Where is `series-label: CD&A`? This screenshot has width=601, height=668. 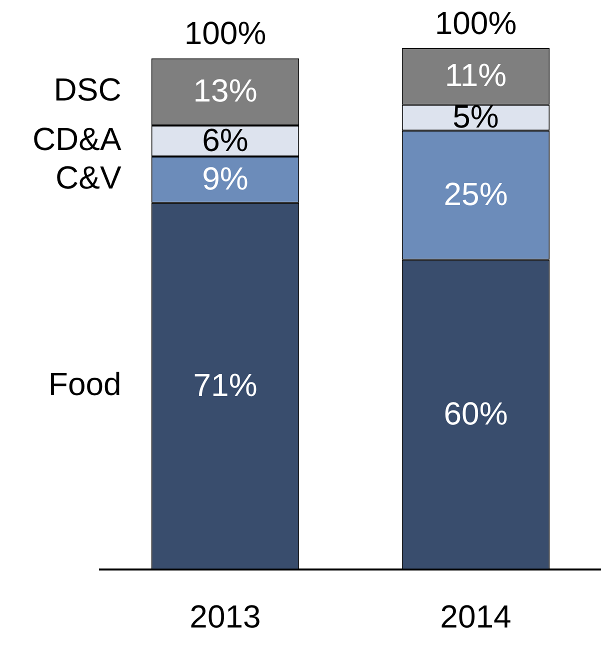
series-label: CD&A is located at coordinates (77, 138).